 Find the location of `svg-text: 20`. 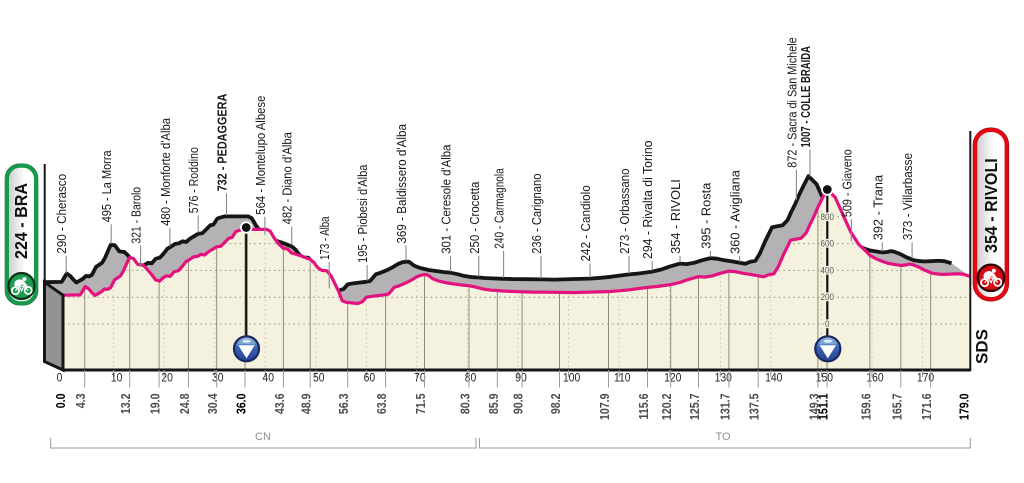

svg-text: 20 is located at coordinates (167, 378).